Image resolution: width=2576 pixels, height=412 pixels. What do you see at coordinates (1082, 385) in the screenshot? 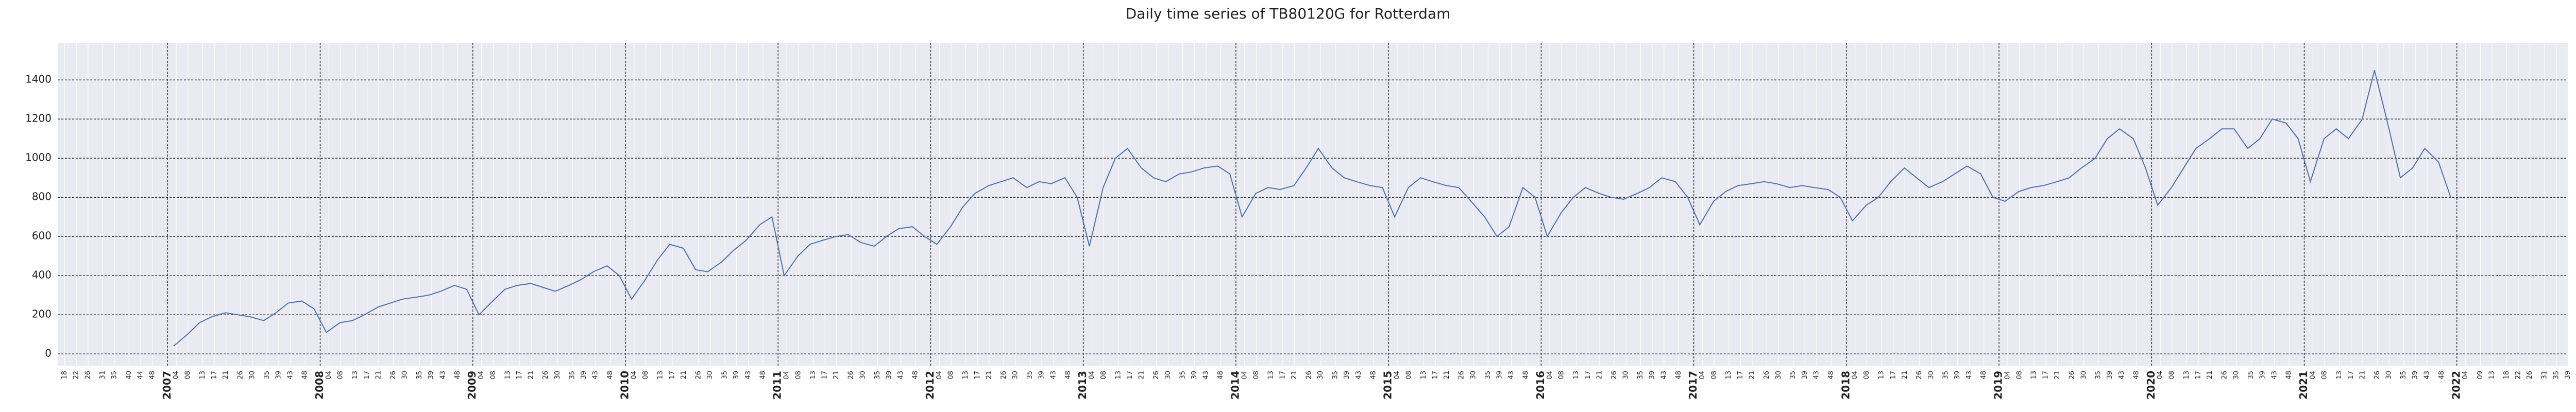
I see `x-tick-label: 2013` at bounding box center [1082, 385].